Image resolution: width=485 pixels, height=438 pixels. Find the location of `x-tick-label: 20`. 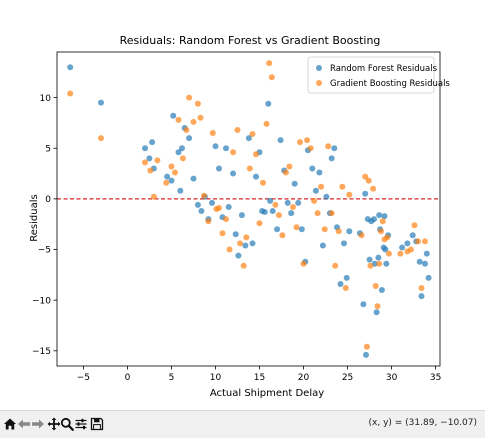

x-tick-label: 20 is located at coordinates (304, 378).